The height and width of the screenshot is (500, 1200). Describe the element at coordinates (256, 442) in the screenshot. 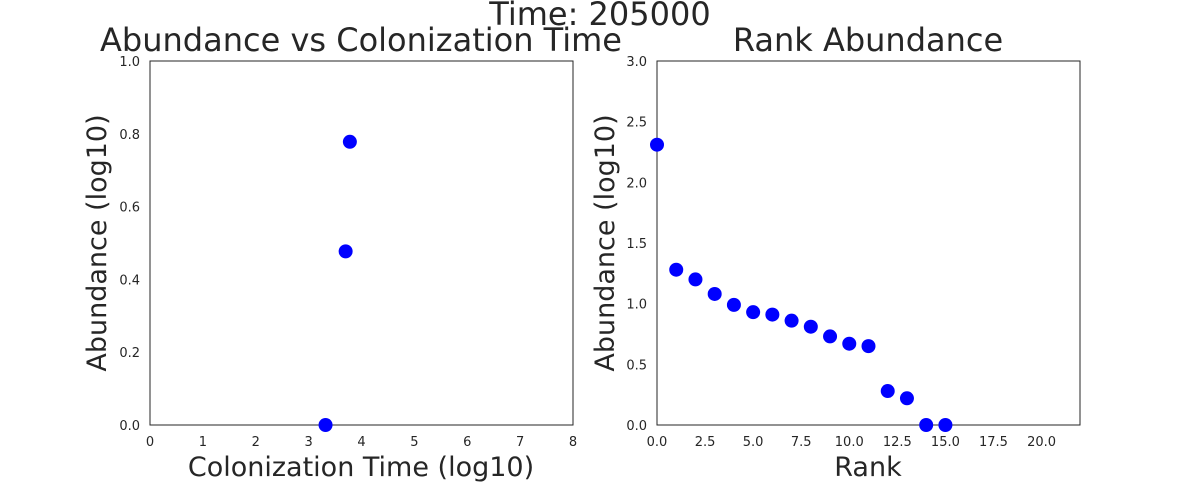

I see `x-tick-label: 2` at that location.